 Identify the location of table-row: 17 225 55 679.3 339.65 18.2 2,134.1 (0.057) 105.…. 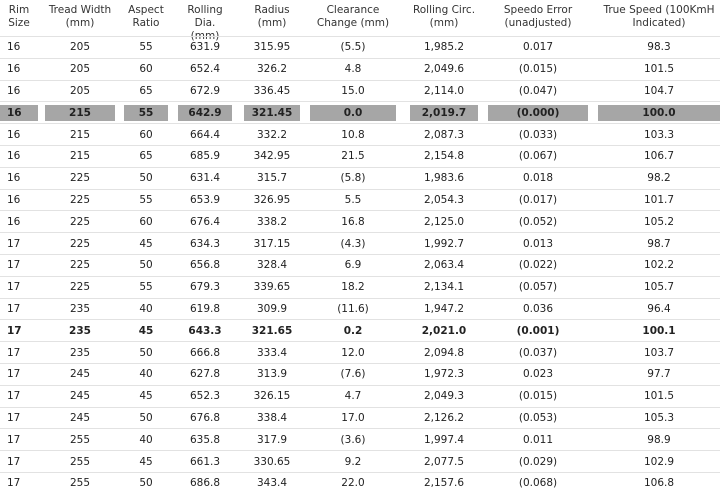
(360, 286).